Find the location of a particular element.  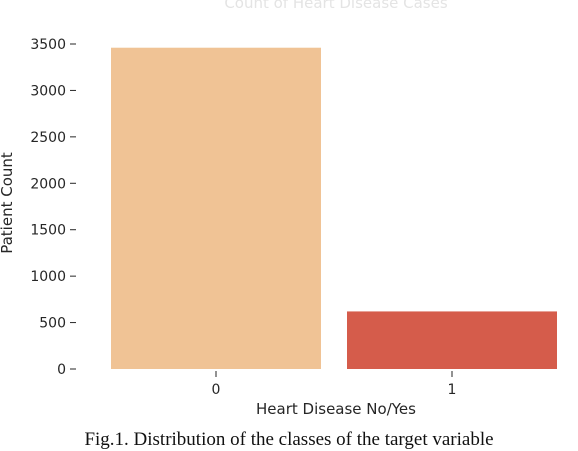

y-tick-label: 0 is located at coordinates (61, 370).